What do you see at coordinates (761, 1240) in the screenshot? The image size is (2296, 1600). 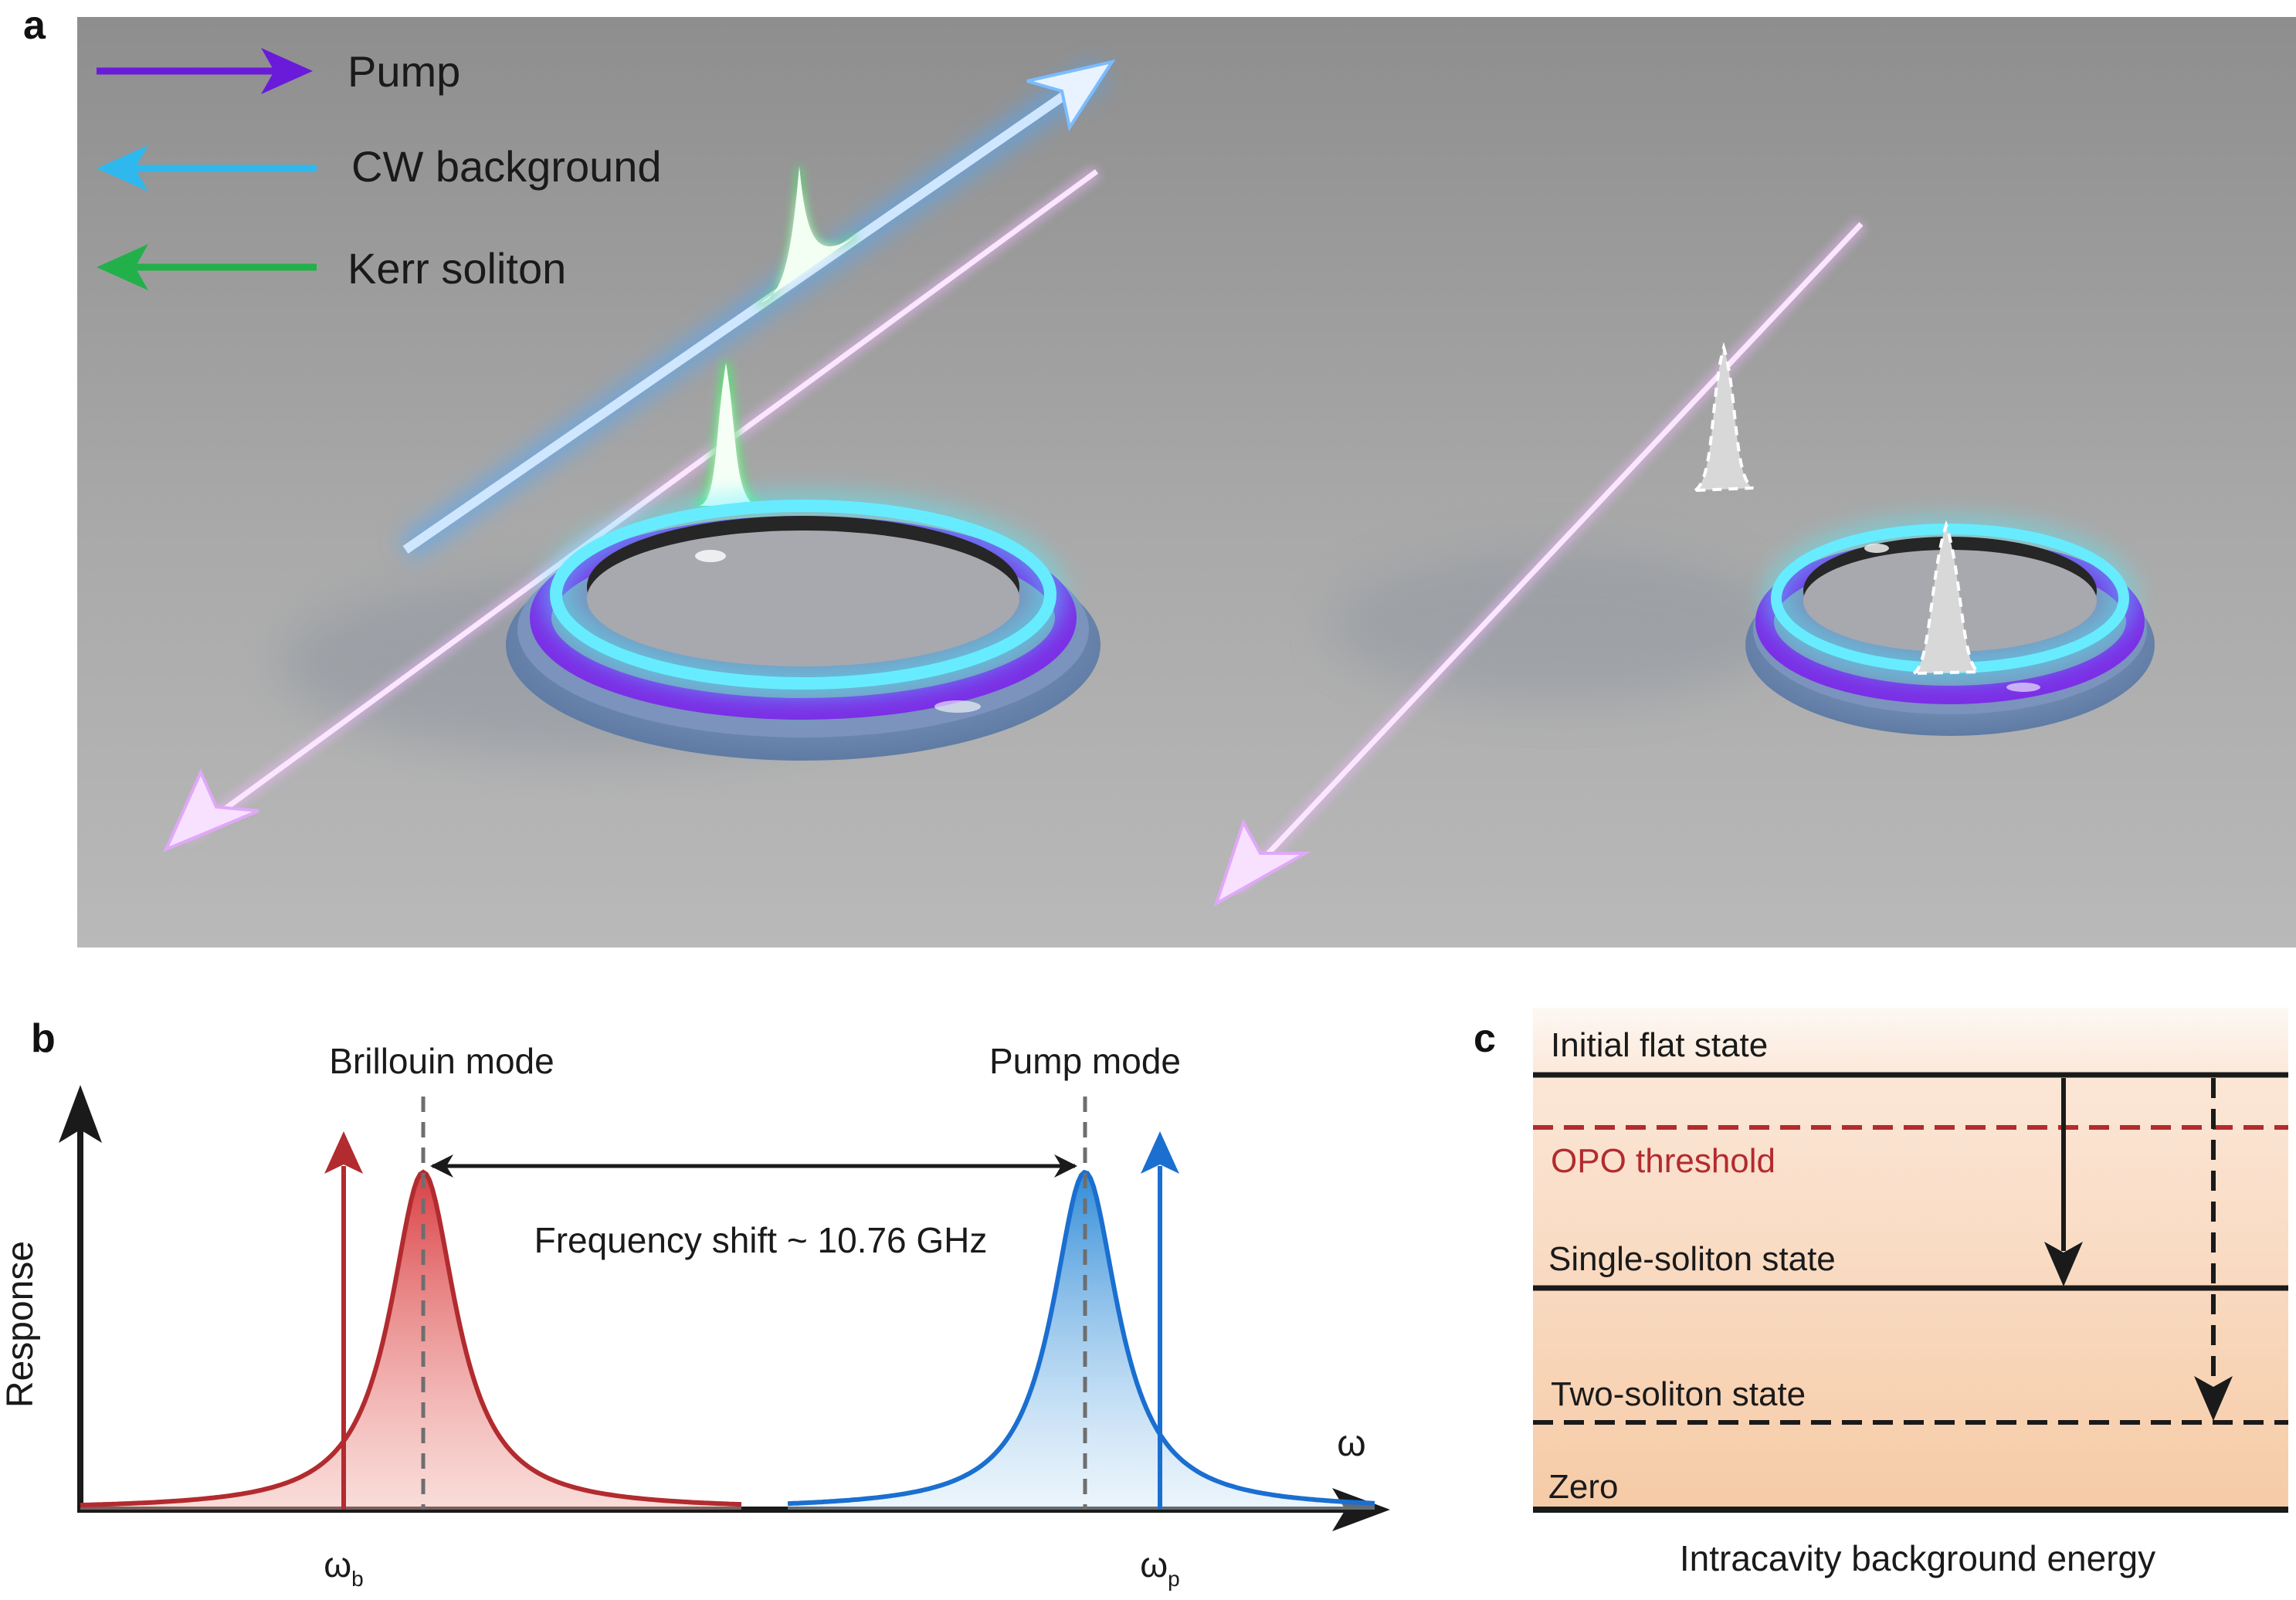 I see `frequency-shift-label: Frequency shift ~ 10.76 GHz` at bounding box center [761, 1240].